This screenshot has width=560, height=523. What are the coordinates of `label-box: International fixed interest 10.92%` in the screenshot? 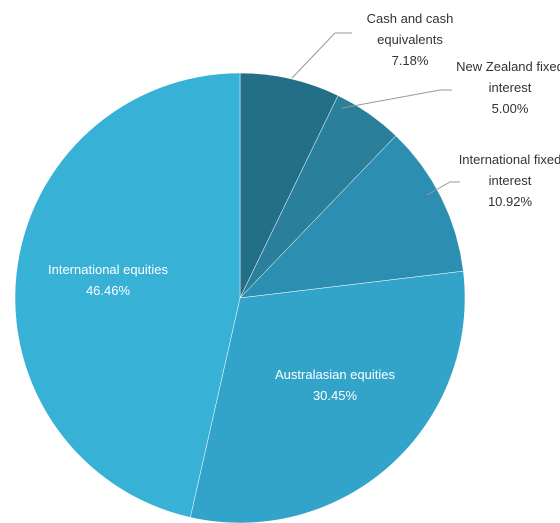 It's located at (505, 180).